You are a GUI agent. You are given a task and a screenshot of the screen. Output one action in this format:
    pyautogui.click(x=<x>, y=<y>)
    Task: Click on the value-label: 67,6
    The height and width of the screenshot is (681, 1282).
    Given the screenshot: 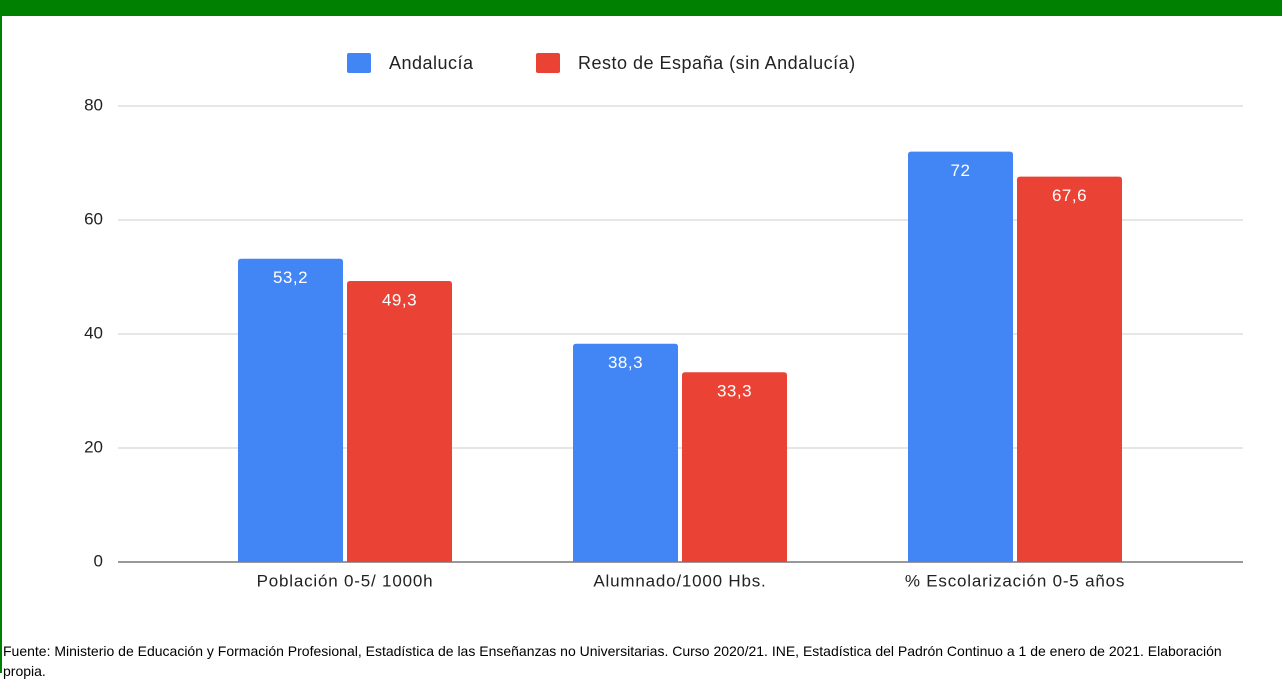 What is the action you would take?
    pyautogui.click(x=1069, y=195)
    